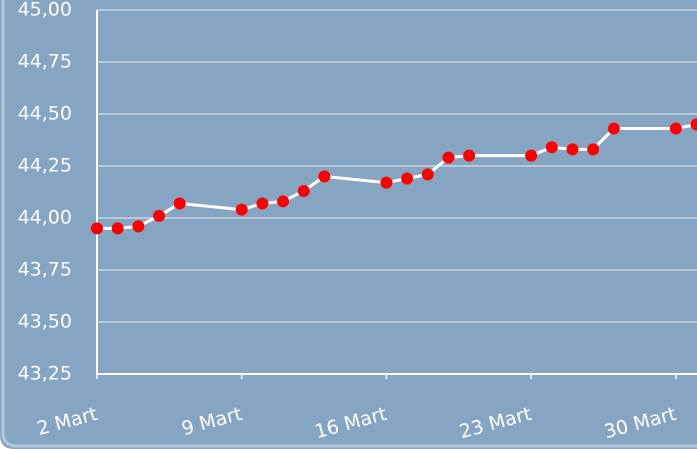 Image resolution: width=697 pixels, height=449 pixels. I want to click on y-tick-label: 43,50, so click(45, 322).